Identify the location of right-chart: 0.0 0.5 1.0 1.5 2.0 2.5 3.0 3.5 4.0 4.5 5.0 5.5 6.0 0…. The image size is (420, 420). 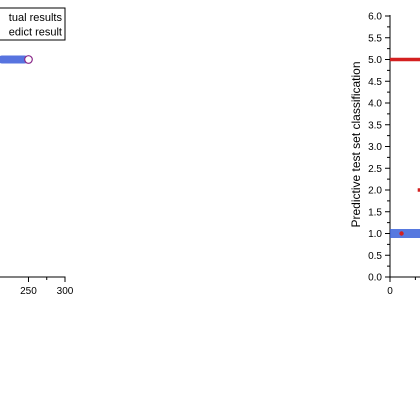
(384, 154).